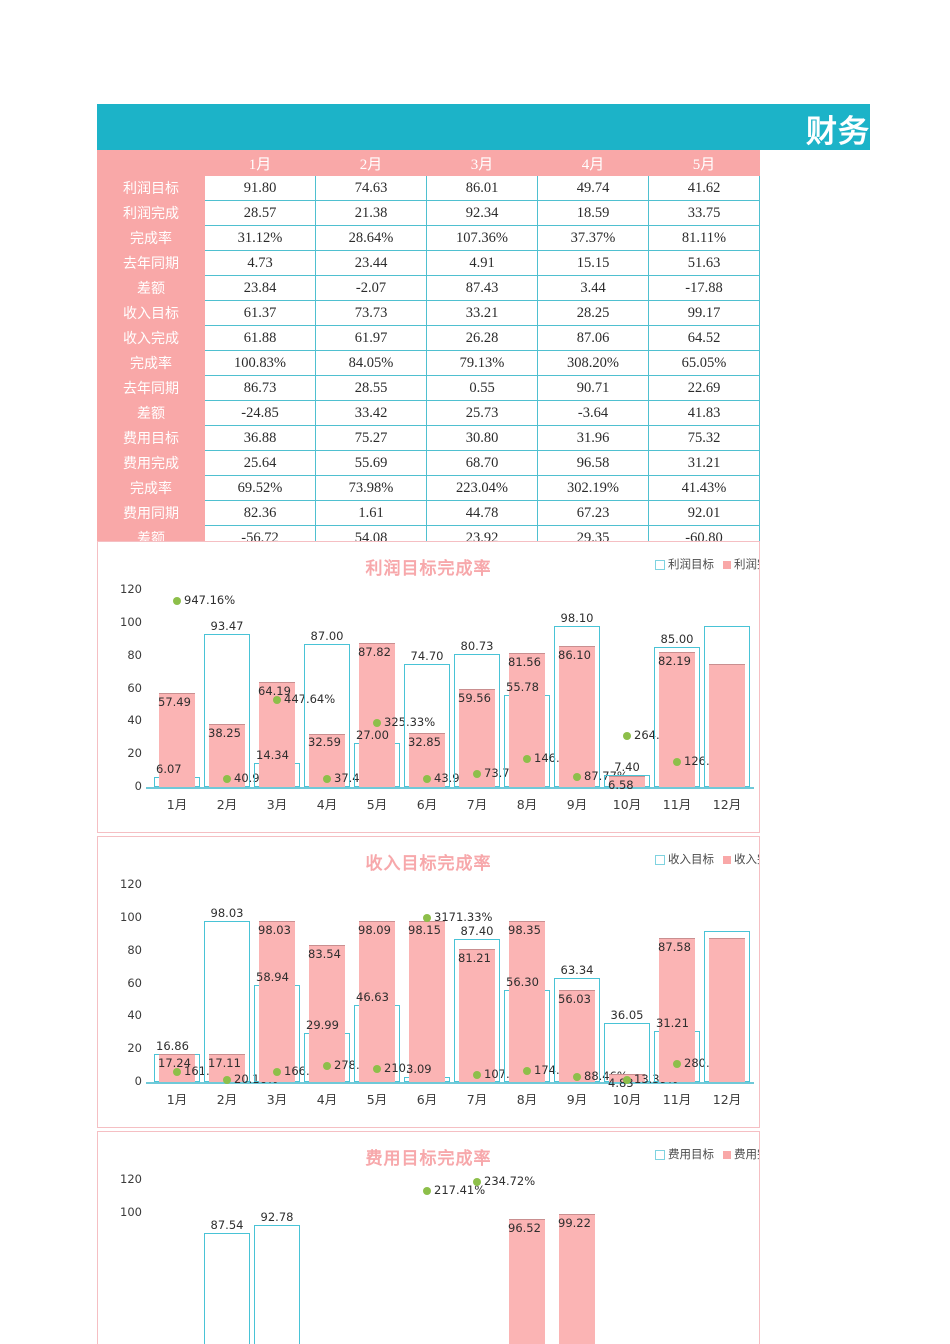 This screenshot has height=1344, width=950. What do you see at coordinates (131, 884) in the screenshot?
I see `y-axis-tick-label: 120` at bounding box center [131, 884].